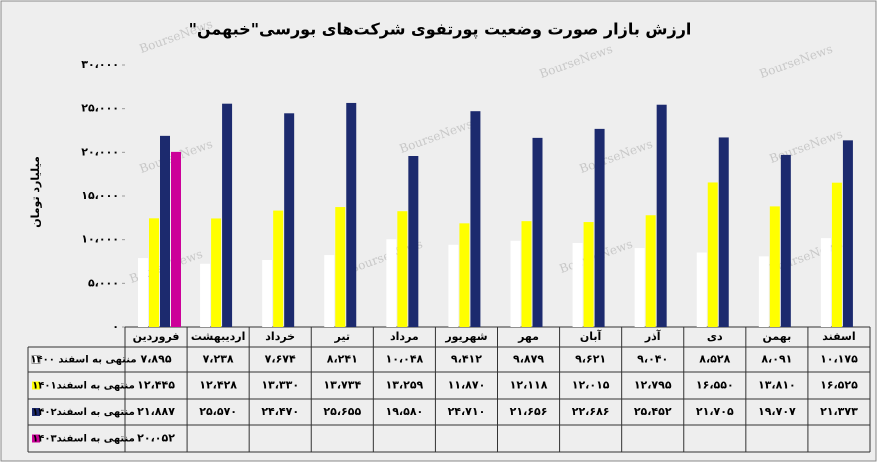 The width and height of the screenshot is (877, 462). What do you see at coordinates (467, 411) in the screenshot?
I see `data-label: ۲۴،۷۱۰` at bounding box center [467, 411].